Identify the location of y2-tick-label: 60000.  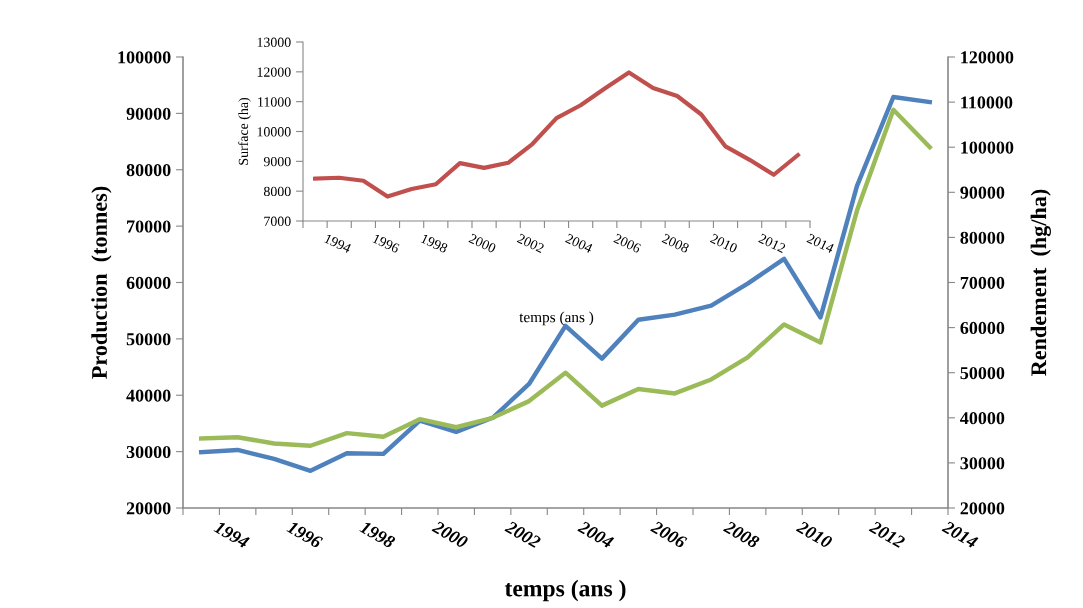
(982, 328).